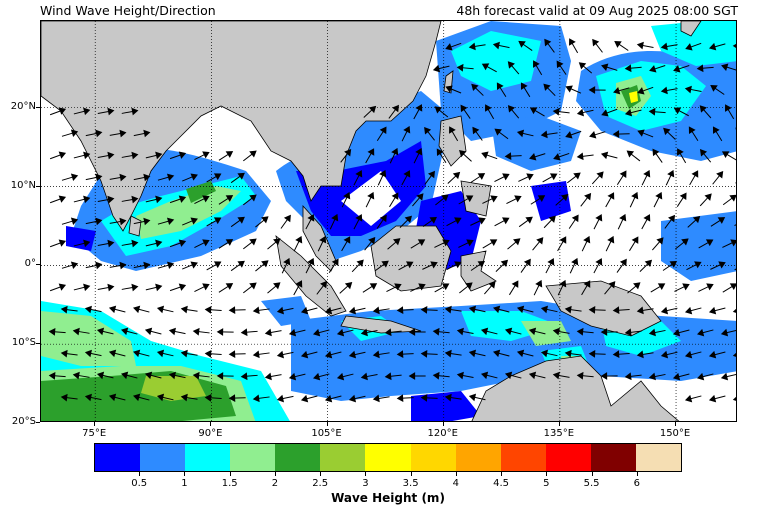  Describe the element at coordinates (38, 186) in the screenshot. I see `lat-tick` at that location.